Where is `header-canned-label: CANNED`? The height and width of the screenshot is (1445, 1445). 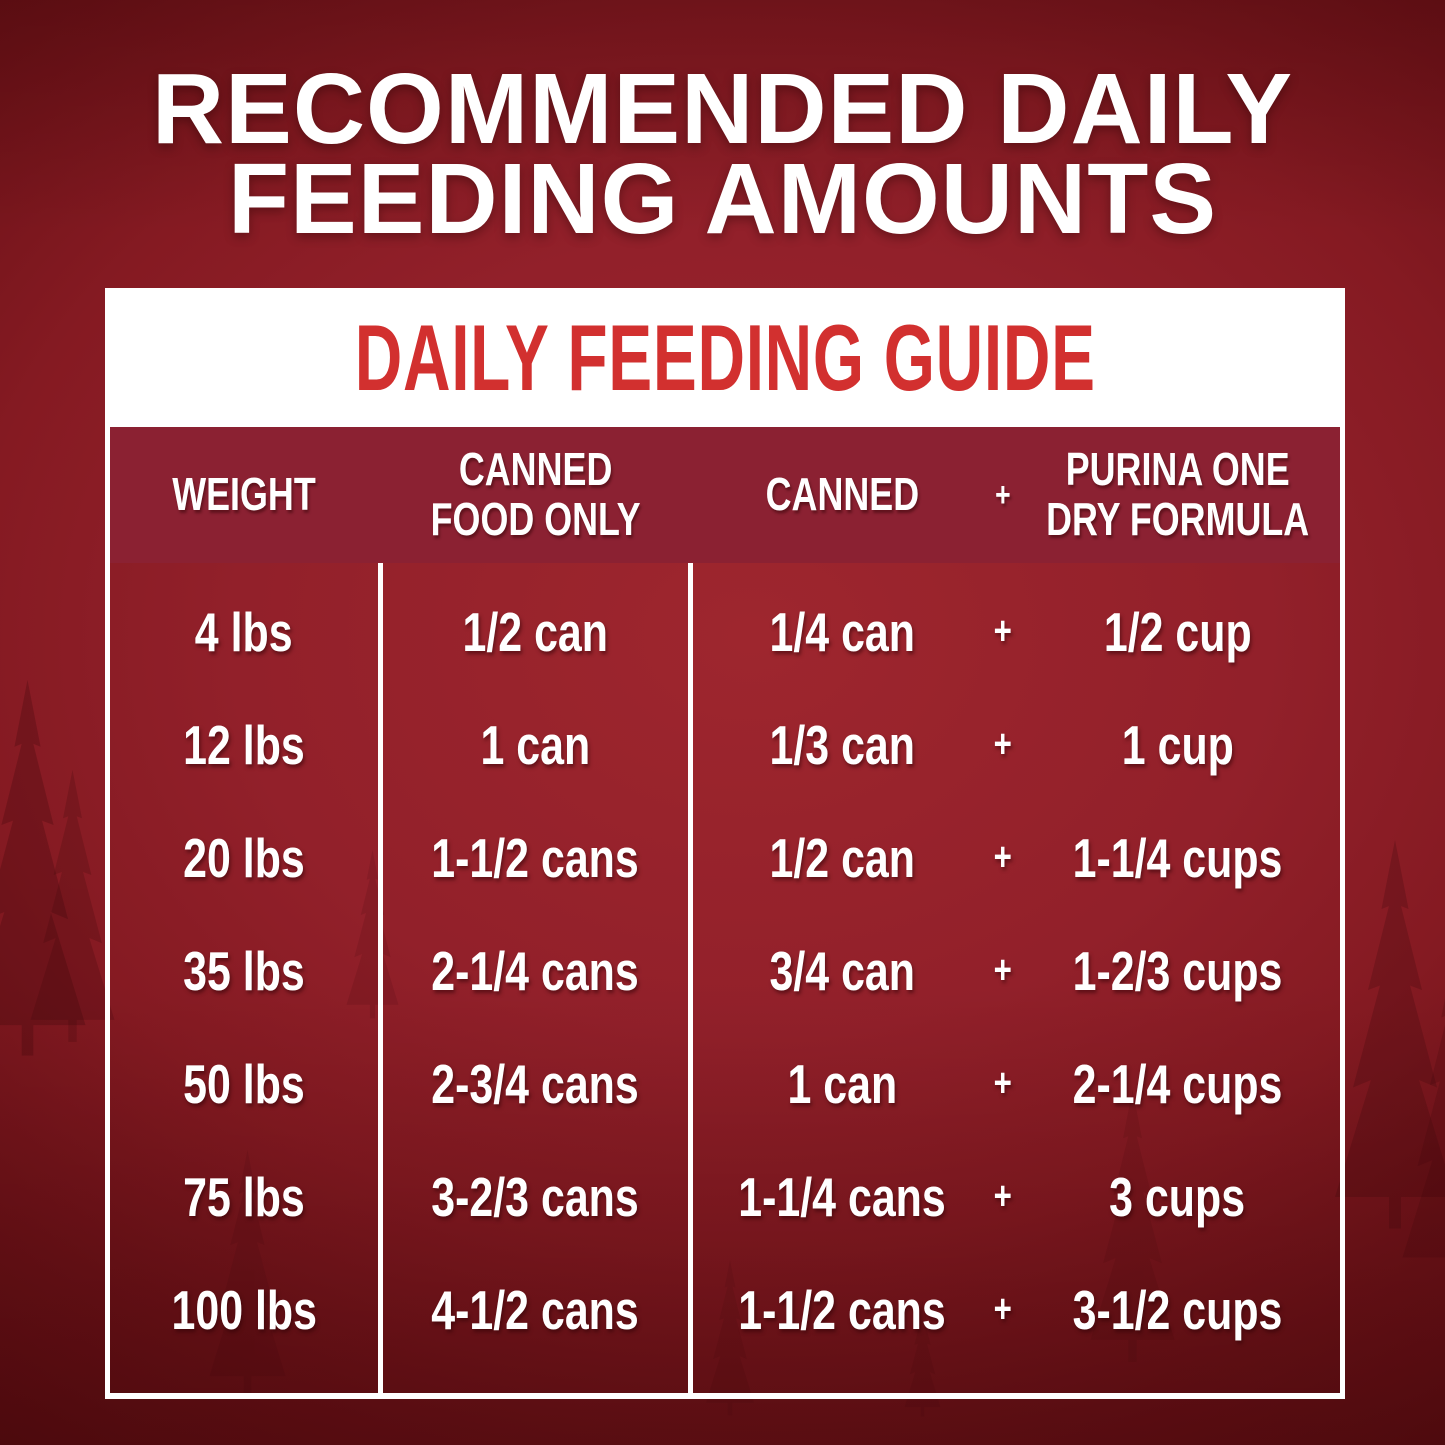
header-canned-label: CANNED is located at coordinates (842, 494).